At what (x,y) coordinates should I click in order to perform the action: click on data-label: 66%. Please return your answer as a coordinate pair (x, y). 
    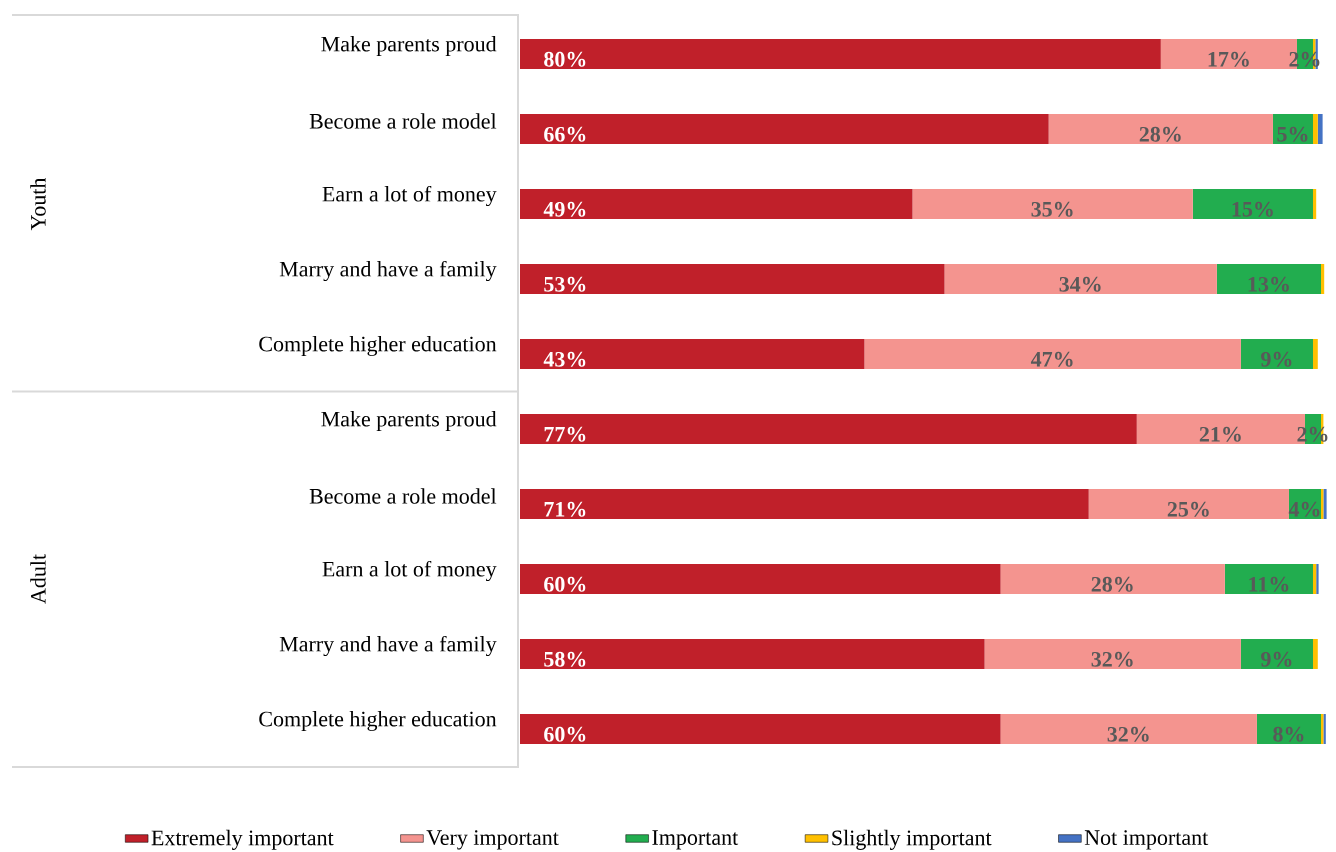
    Looking at the image, I should click on (565, 134).